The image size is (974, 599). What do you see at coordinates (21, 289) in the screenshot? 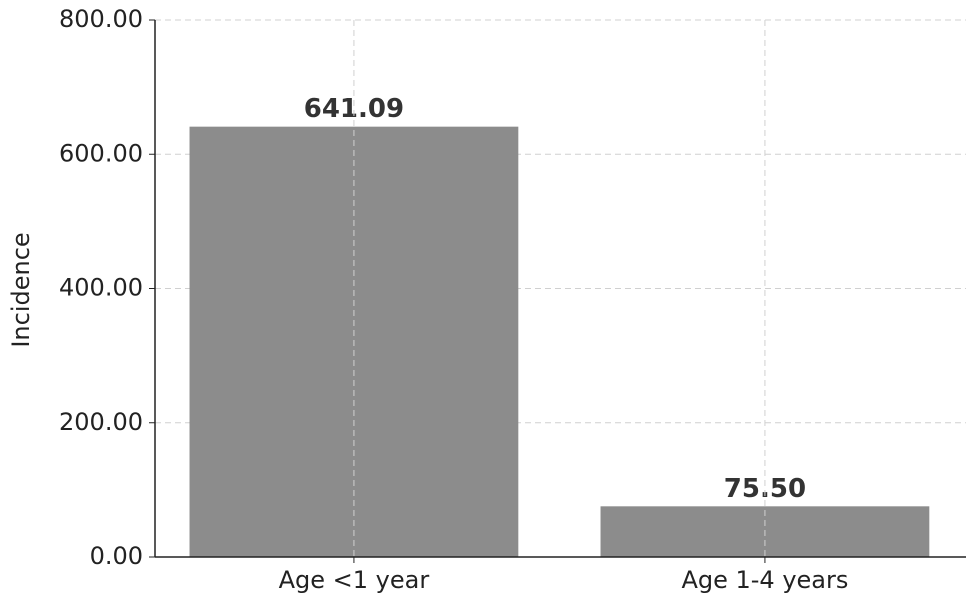
I see `y-axis-label: Incidence` at bounding box center [21, 289].